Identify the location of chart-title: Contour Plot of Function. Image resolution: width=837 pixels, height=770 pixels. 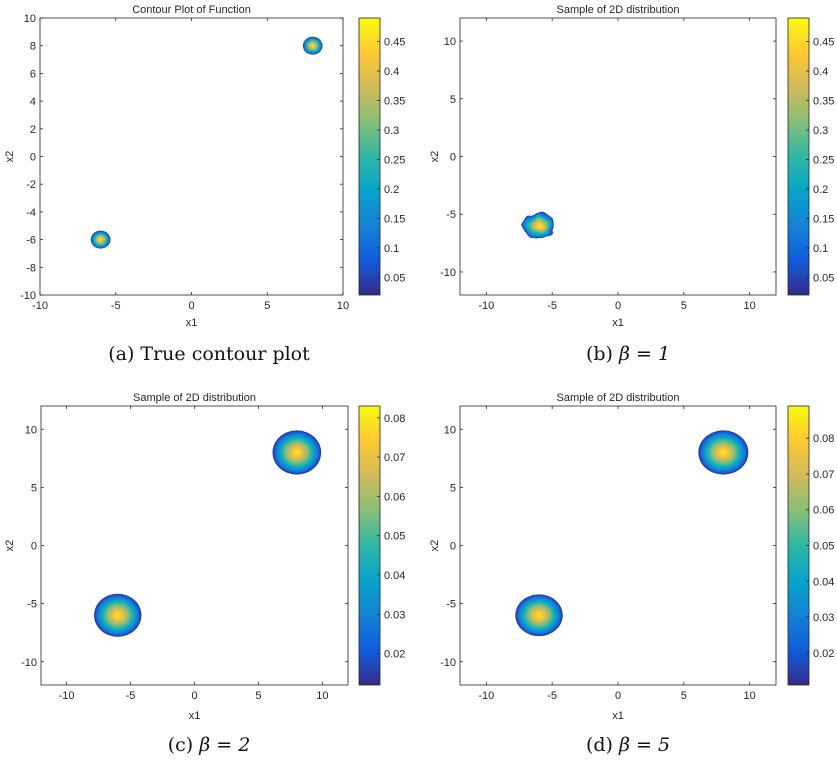
(191, 10).